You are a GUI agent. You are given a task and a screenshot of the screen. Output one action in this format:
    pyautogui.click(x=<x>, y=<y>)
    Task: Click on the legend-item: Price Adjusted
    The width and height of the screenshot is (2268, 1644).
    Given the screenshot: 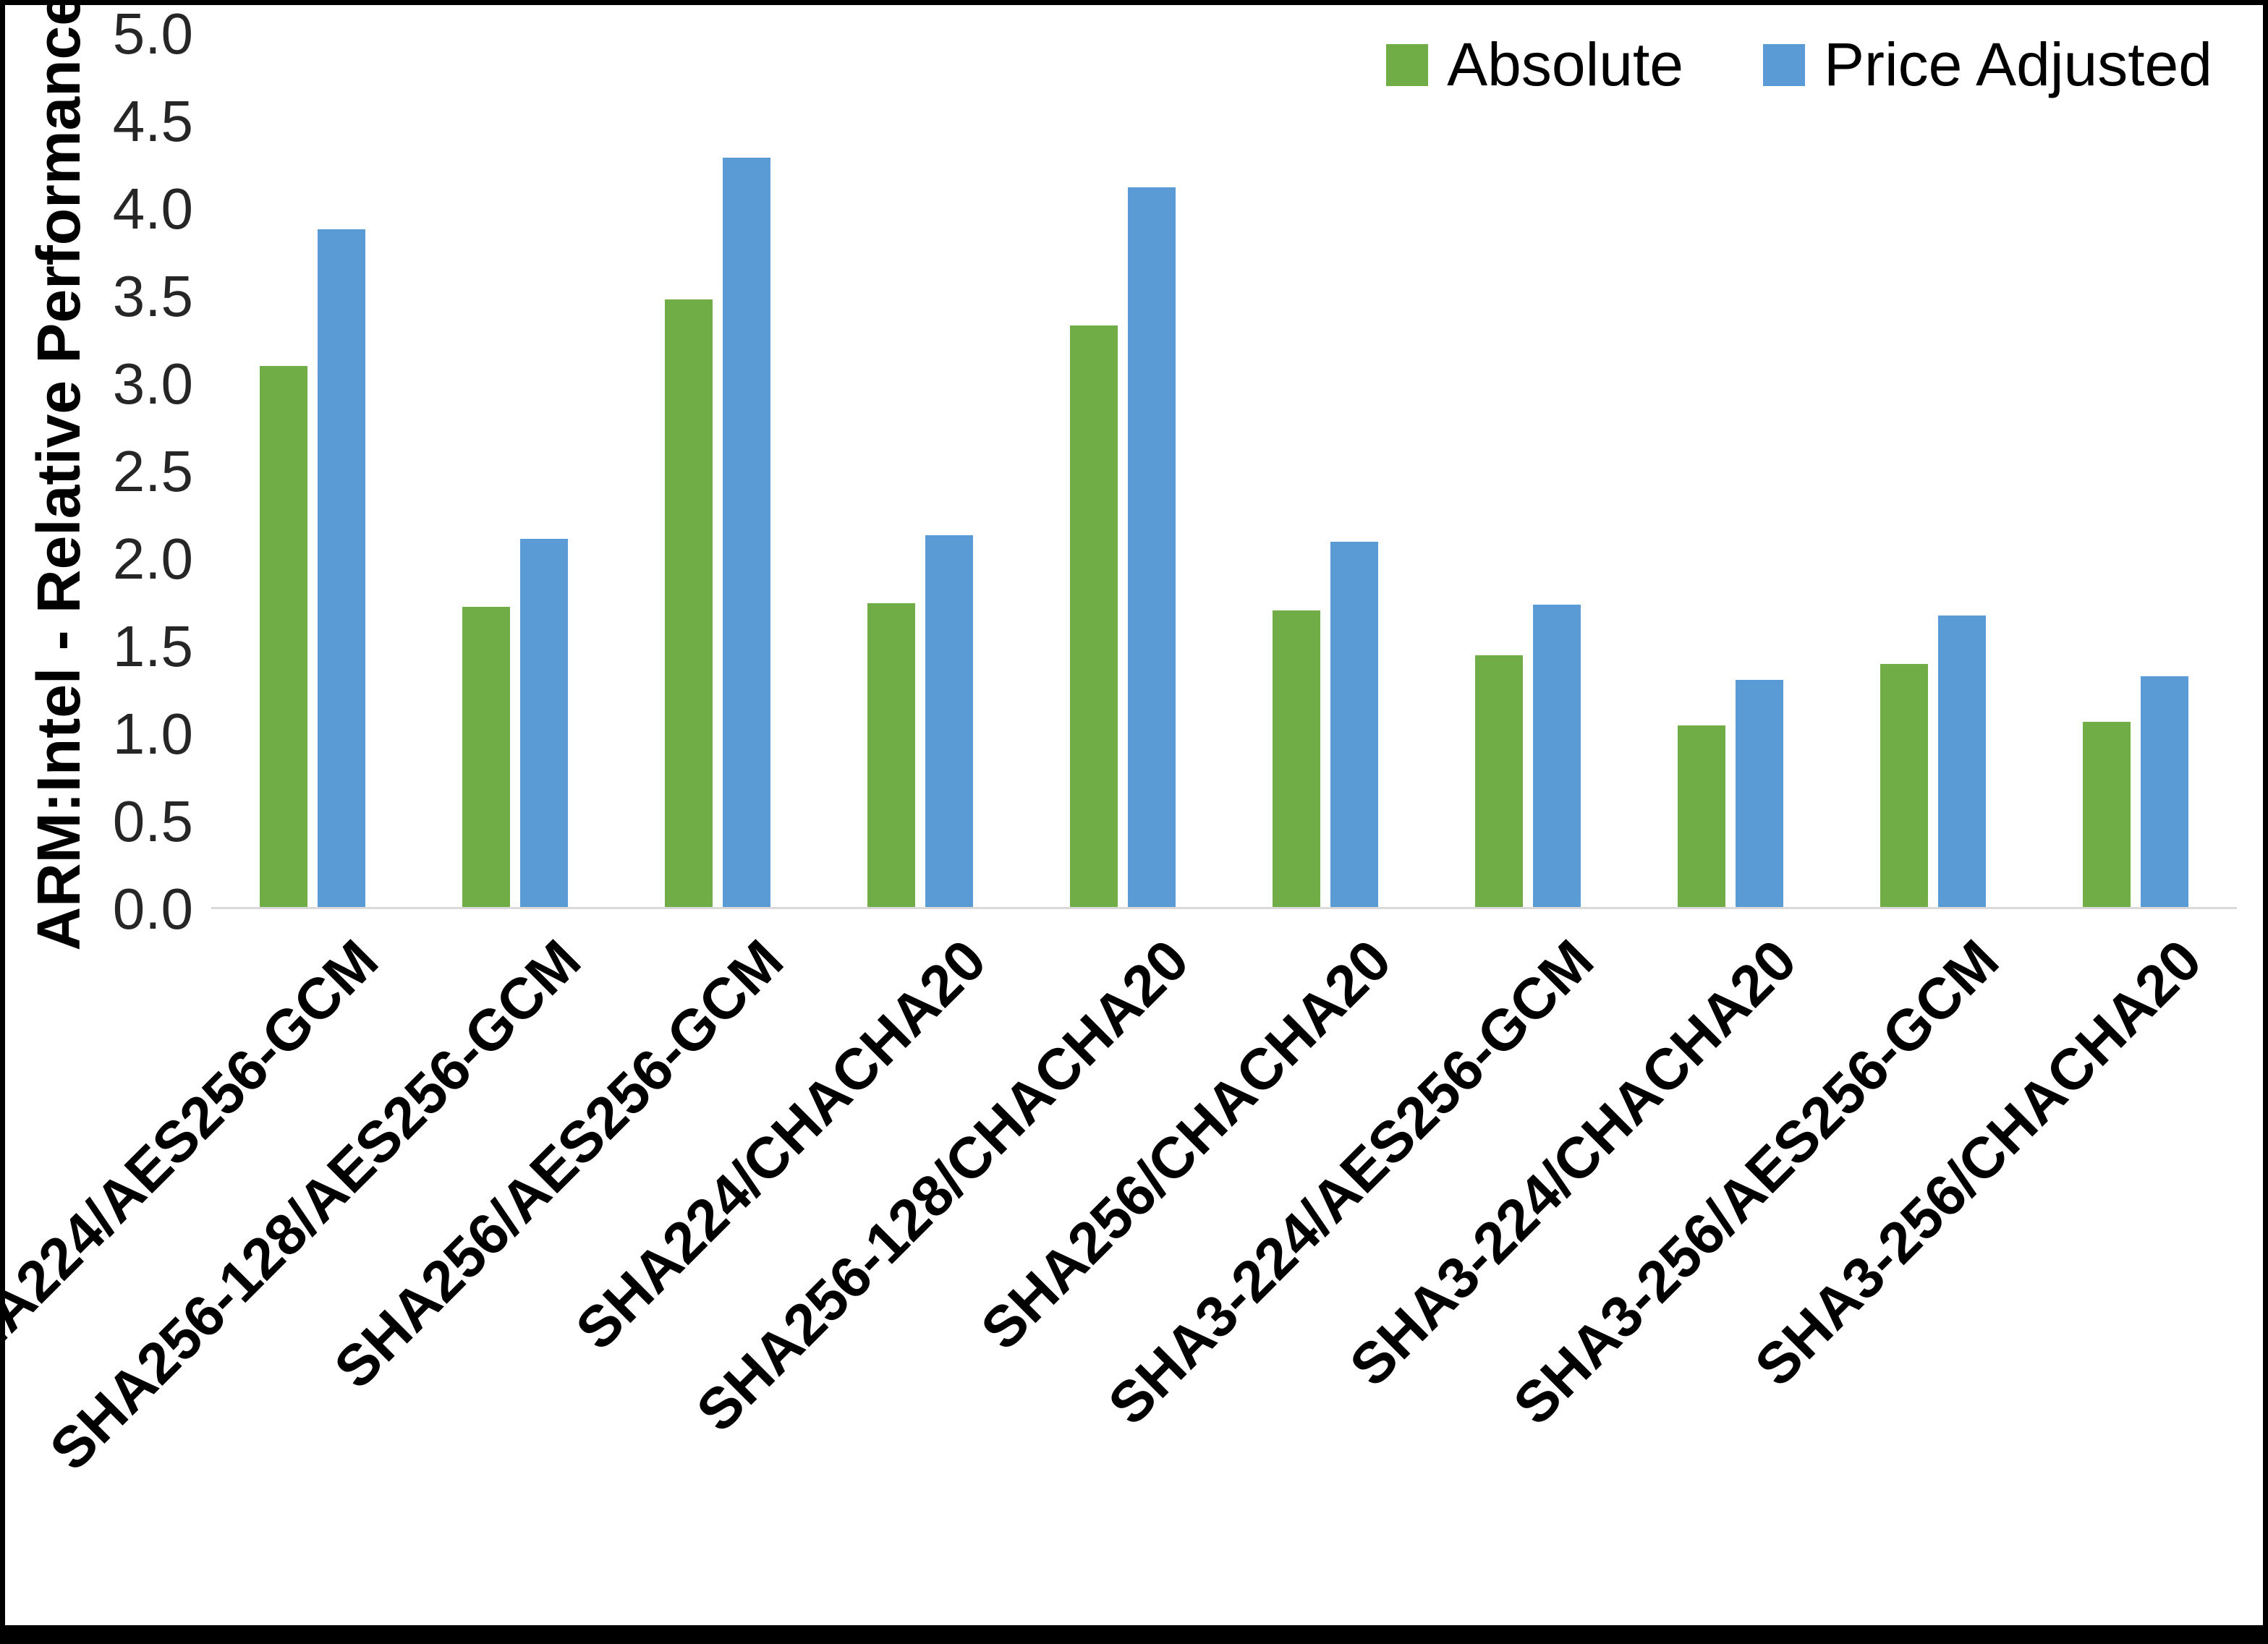 What is the action you would take?
    pyautogui.click(x=1987, y=65)
    